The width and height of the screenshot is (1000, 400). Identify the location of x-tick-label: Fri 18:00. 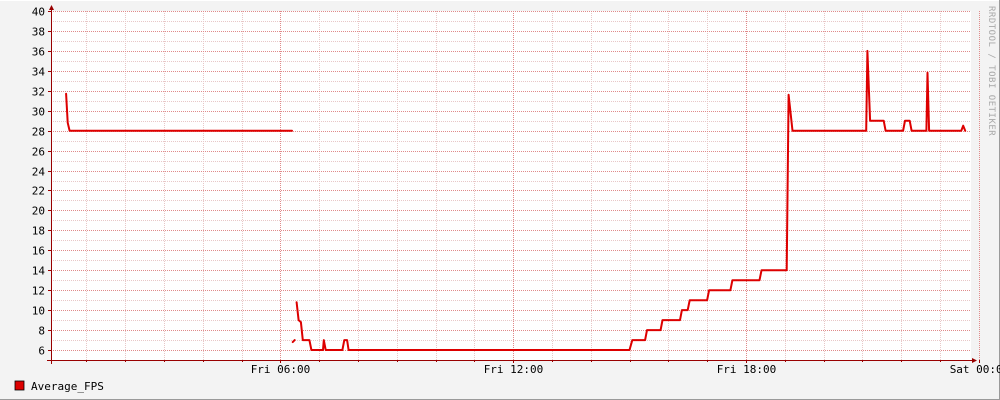
(747, 369).